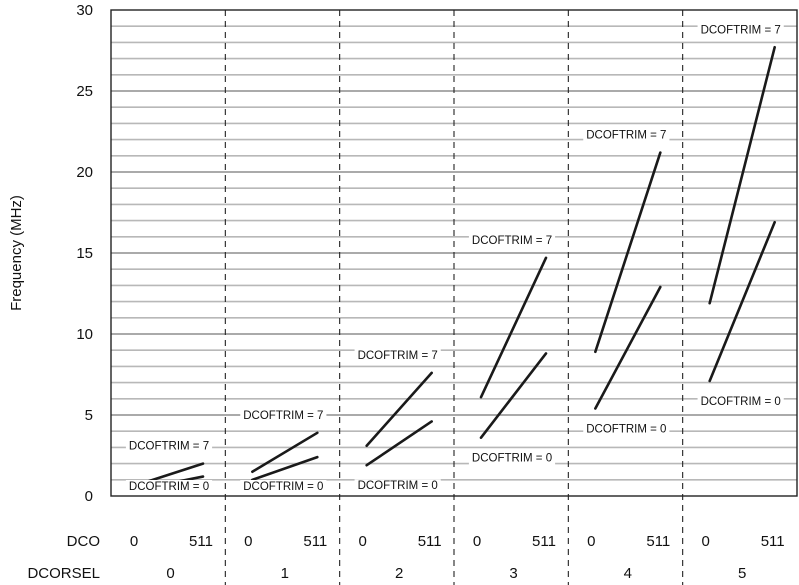  What do you see at coordinates (84, 334) in the screenshot?
I see `y-tick-label: 10` at bounding box center [84, 334].